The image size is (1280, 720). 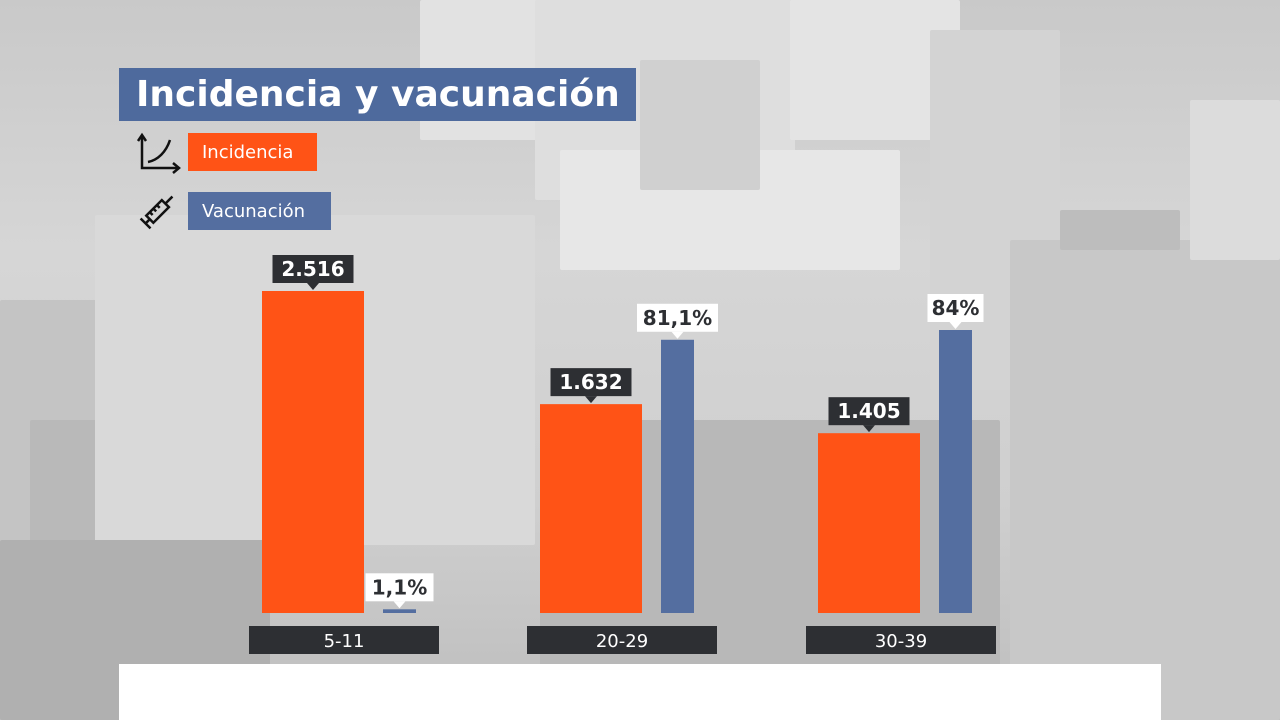 I want to click on label-incidencia-30-39-text: 1.405, so click(x=868, y=411).